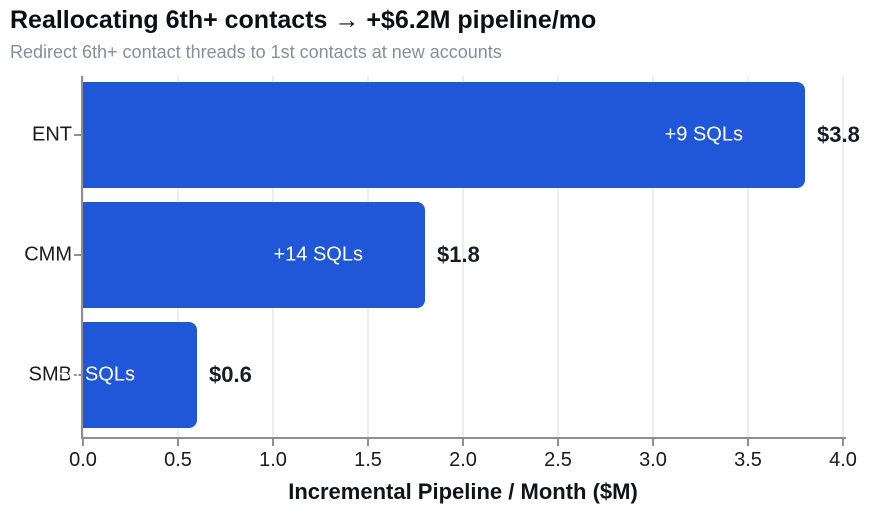 This screenshot has width=872, height=520. What do you see at coordinates (273, 442) in the screenshot?
I see `x-tick-1.0` at bounding box center [273, 442].